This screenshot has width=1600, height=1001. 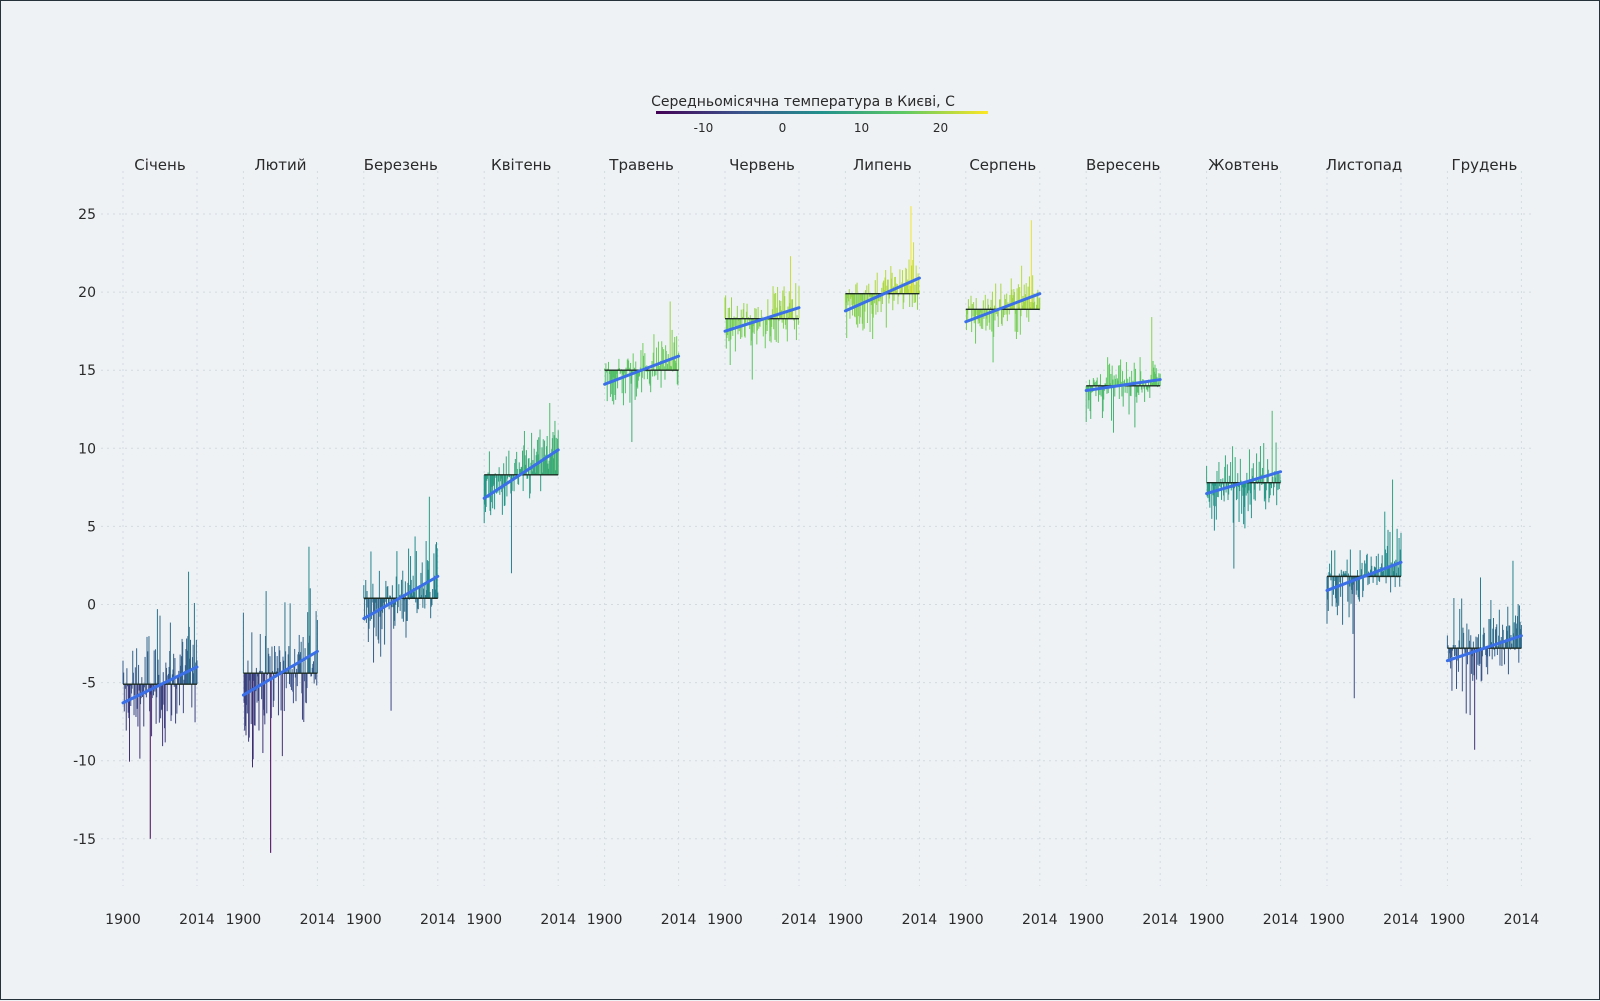 What do you see at coordinates (280, 165) in the screenshot?
I see `month-label: Лютий` at bounding box center [280, 165].